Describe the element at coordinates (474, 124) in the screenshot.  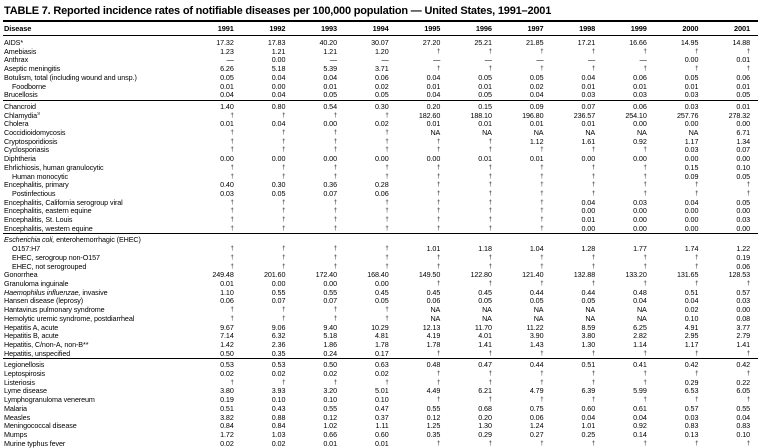
I see `rate-cell-1996: 0.01` at that location.